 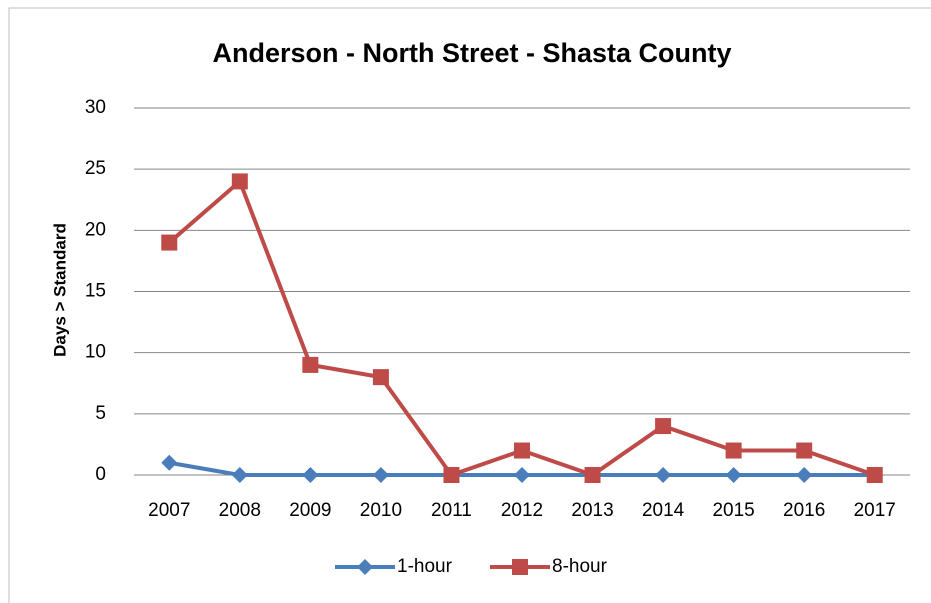 I want to click on y-tick-label: 30, so click(x=95, y=107).